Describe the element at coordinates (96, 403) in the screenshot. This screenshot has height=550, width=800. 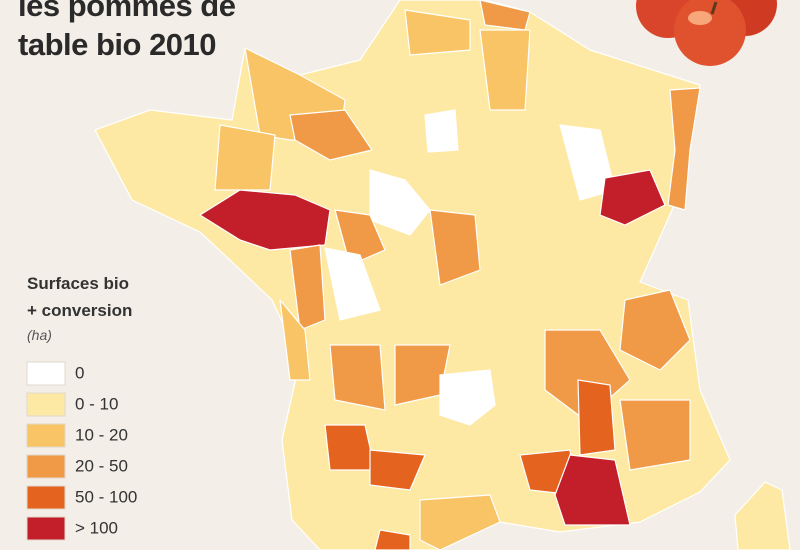
I see `legend-label: 0 - 10` at that location.